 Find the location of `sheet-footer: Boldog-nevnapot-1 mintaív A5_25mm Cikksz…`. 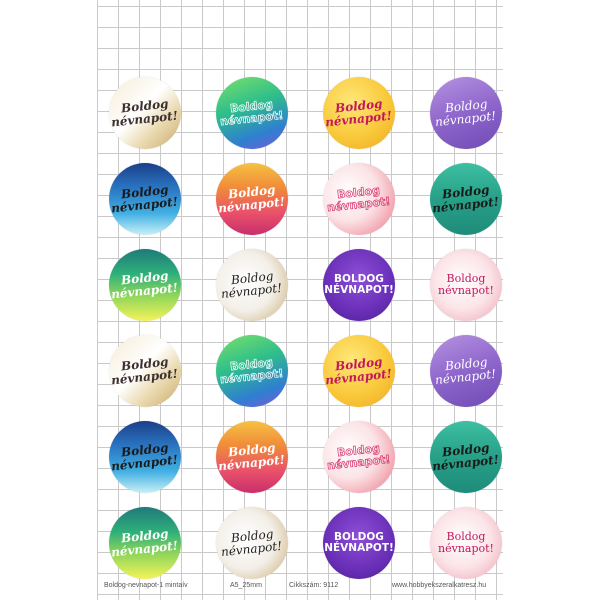

sheet-footer: Boldog-nevnapot-1 mintaív A5_25mm Cikksz… is located at coordinates (300, 589).